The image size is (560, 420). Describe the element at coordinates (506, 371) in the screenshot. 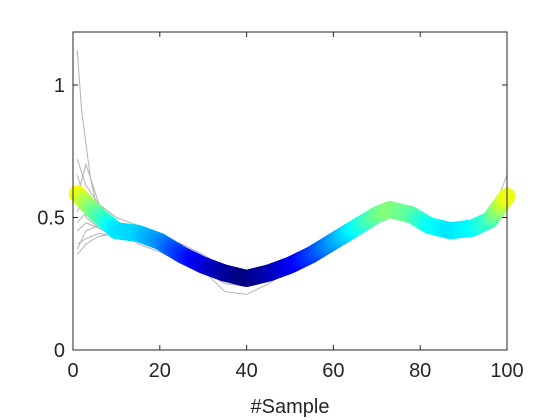

I see `x-tick-label: 100` at that location.